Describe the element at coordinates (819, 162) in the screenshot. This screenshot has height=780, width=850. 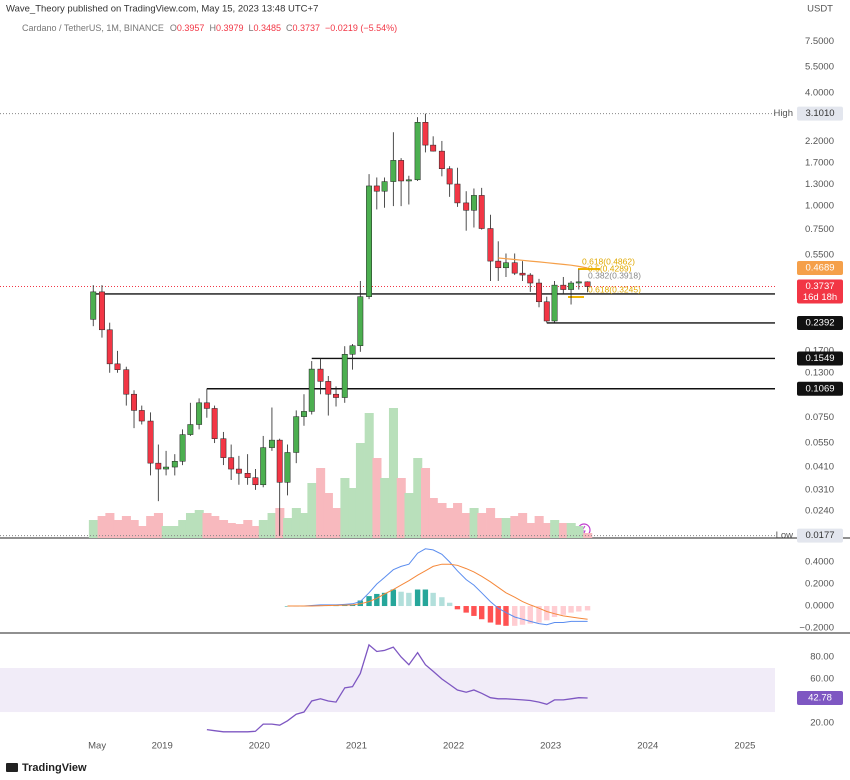
I see `y-tick-label: 1.7000` at that location.